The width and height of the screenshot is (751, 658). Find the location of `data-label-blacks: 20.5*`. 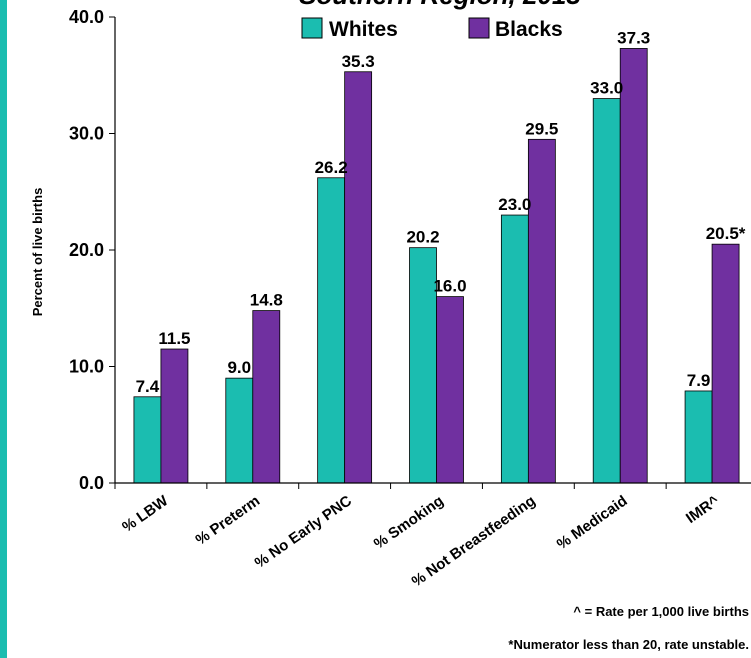

data-label-blacks: 20.5* is located at coordinates (726, 233).